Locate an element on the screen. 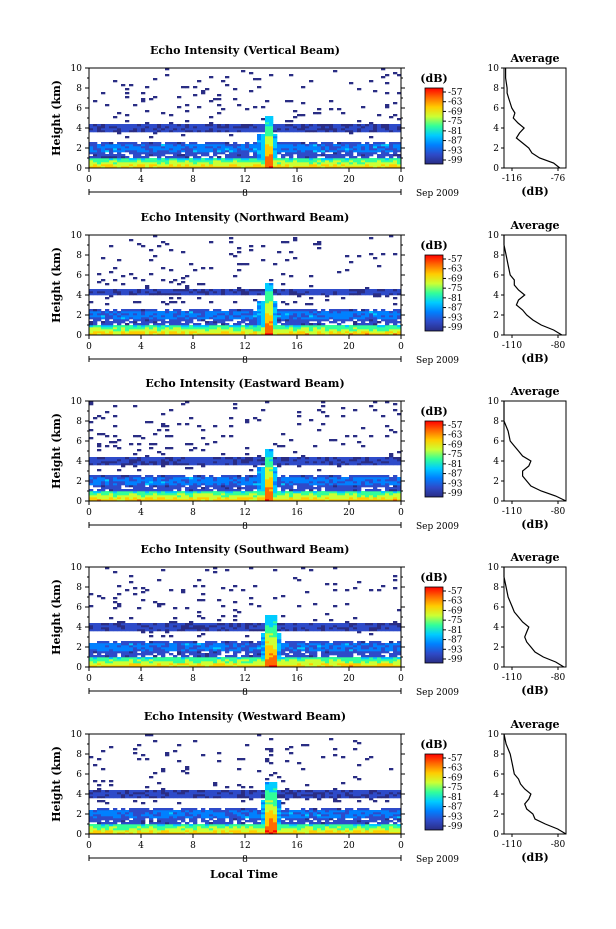  x-tick-label: 20 is located at coordinates (349, 347).